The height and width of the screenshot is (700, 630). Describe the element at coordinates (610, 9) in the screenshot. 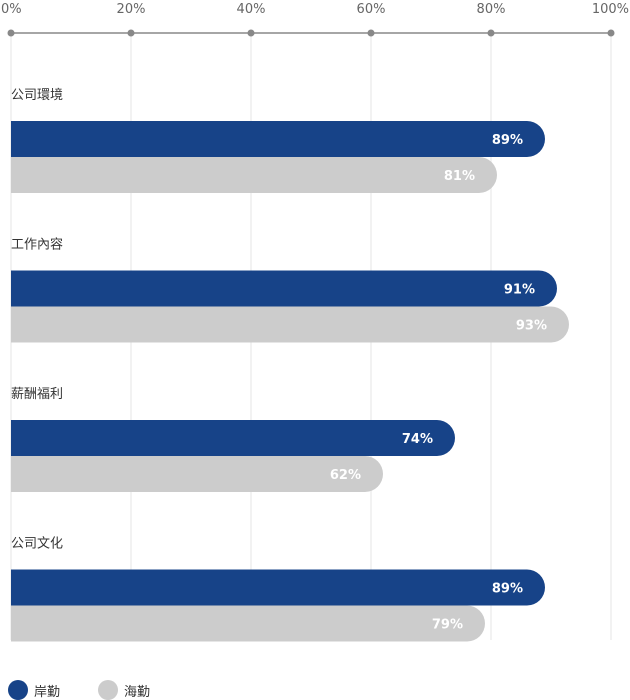

I see `x-tick-label-5: 100%` at that location.